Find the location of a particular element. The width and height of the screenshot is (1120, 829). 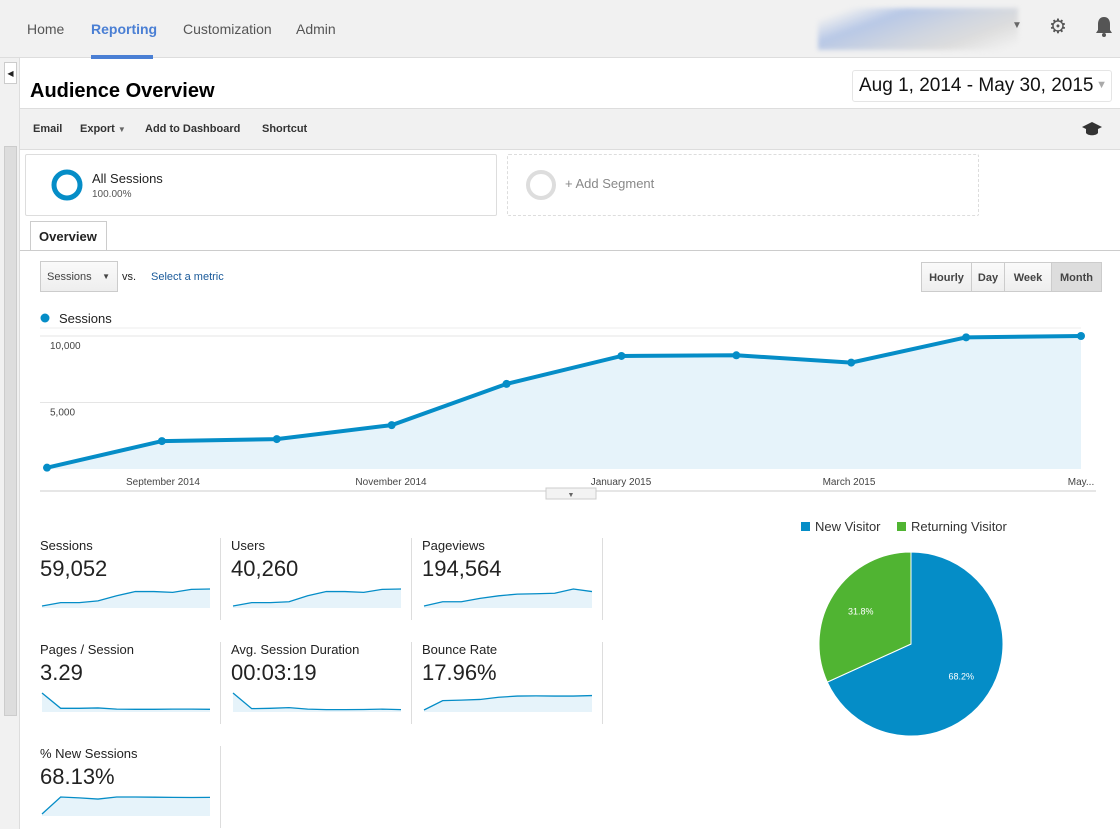

y-tick-label: 10,000 is located at coordinates (65, 346).